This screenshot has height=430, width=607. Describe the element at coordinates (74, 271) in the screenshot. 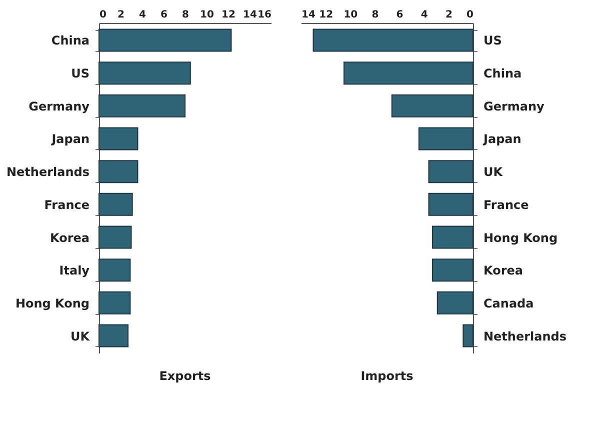

I see `y-tick-label: Italy` at that location.